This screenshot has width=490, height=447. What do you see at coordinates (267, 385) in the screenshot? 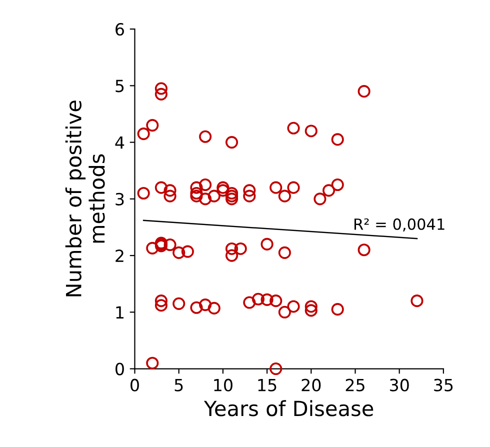
I see `x-tick-label: 15` at bounding box center [267, 385].